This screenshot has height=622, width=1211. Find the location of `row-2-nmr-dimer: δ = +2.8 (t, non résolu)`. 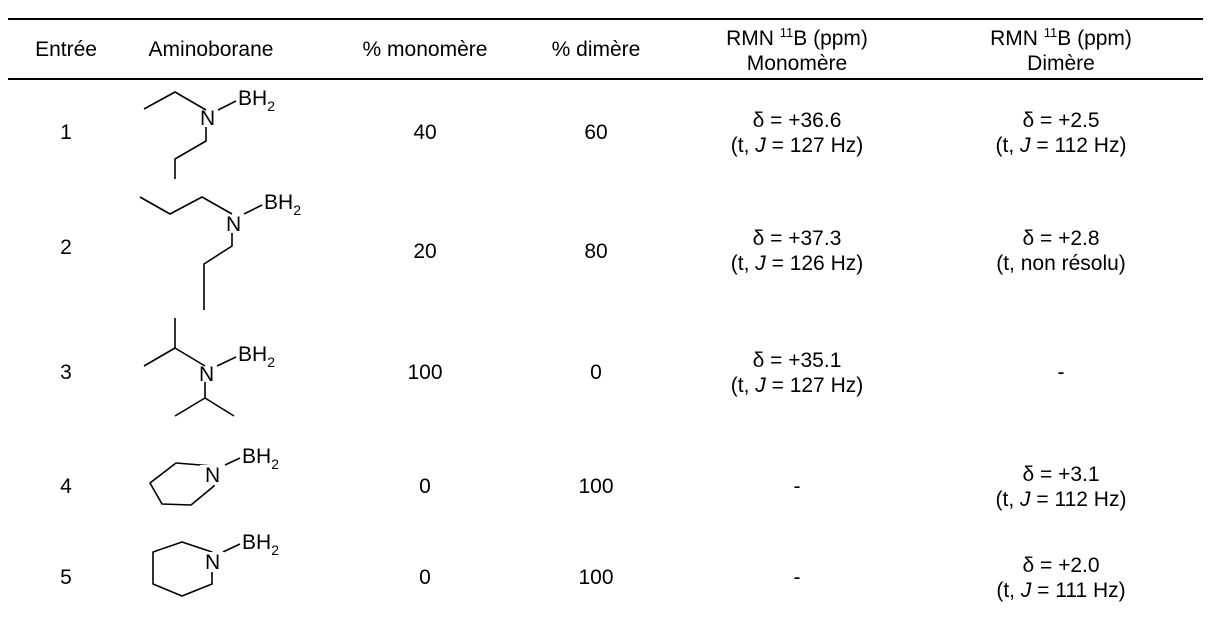

row-2-nmr-dimer: δ = +2.8 (t, non résolu) is located at coordinates (1061, 251).